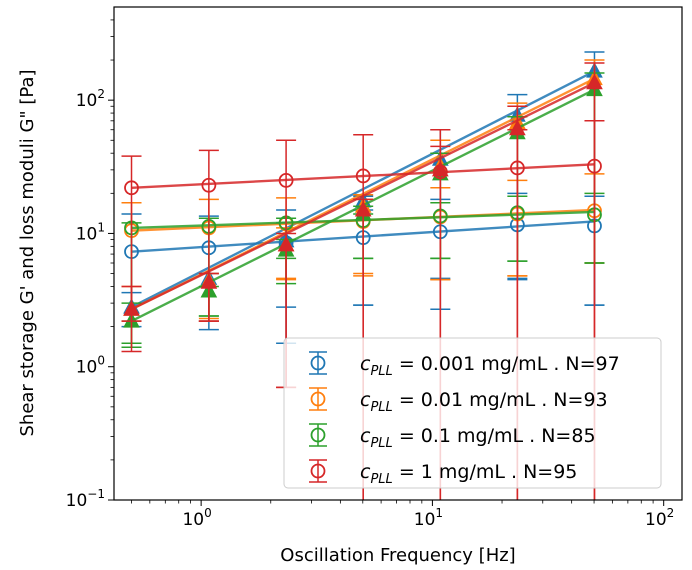  I want to click on y-tick-label: 10¹, so click(90, 232).